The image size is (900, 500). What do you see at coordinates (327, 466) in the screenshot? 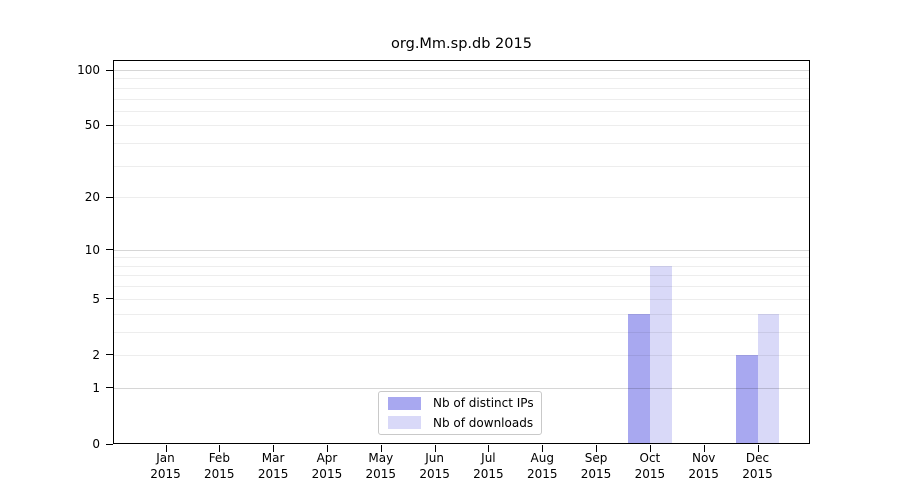
I see `x-tick-label-apr: Apr 2015` at bounding box center [327, 466].